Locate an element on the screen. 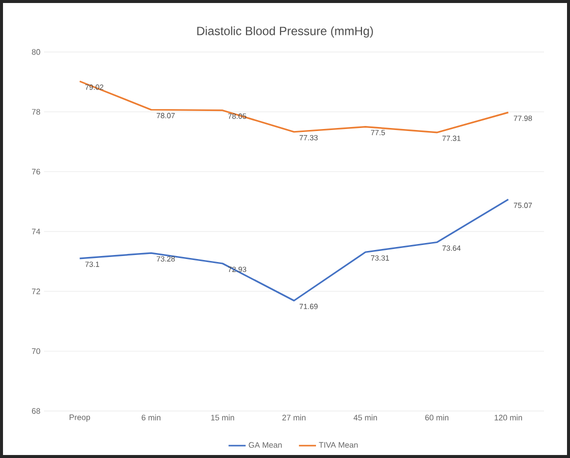 Image resolution: width=570 pixels, height=458 pixels. line-series is located at coordinates (294, 107).